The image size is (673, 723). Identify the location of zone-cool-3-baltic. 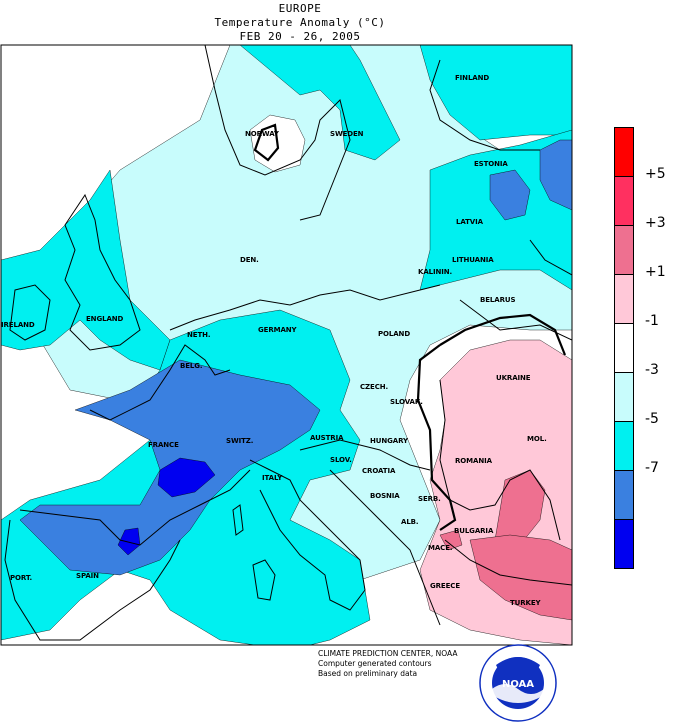
(495, 210).